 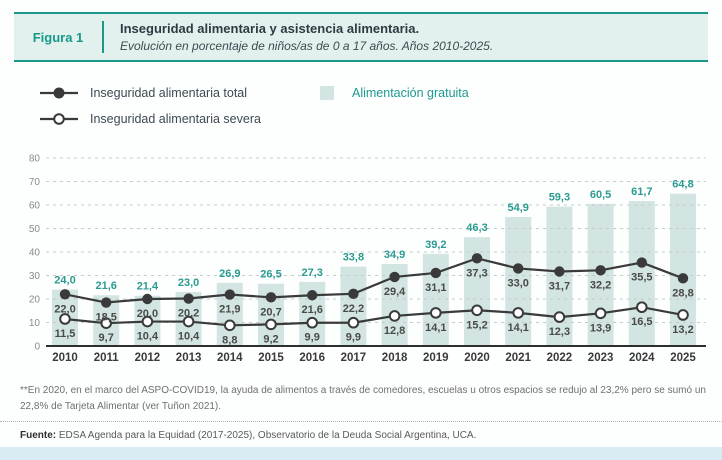 I want to click on line-value-label: 8,8, so click(x=229, y=340).